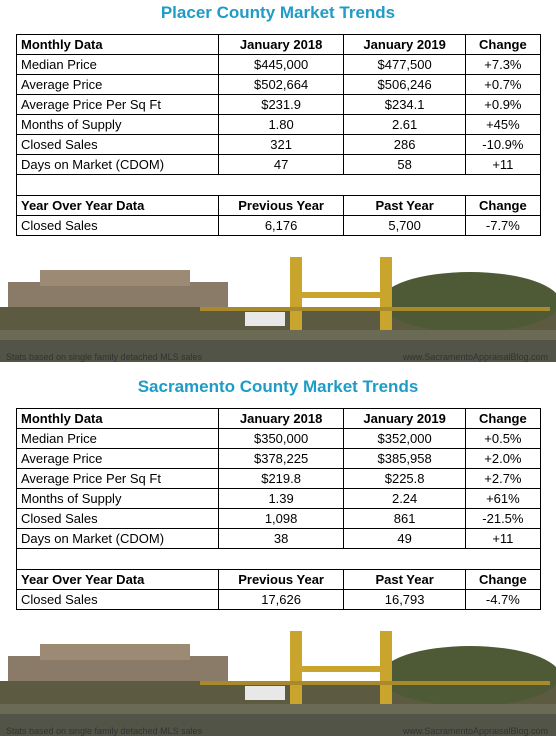 Image resolution: width=556 pixels, height=749 pixels. What do you see at coordinates (404, 498) in the screenshot?
I see `table-cell: 2.24` at bounding box center [404, 498].